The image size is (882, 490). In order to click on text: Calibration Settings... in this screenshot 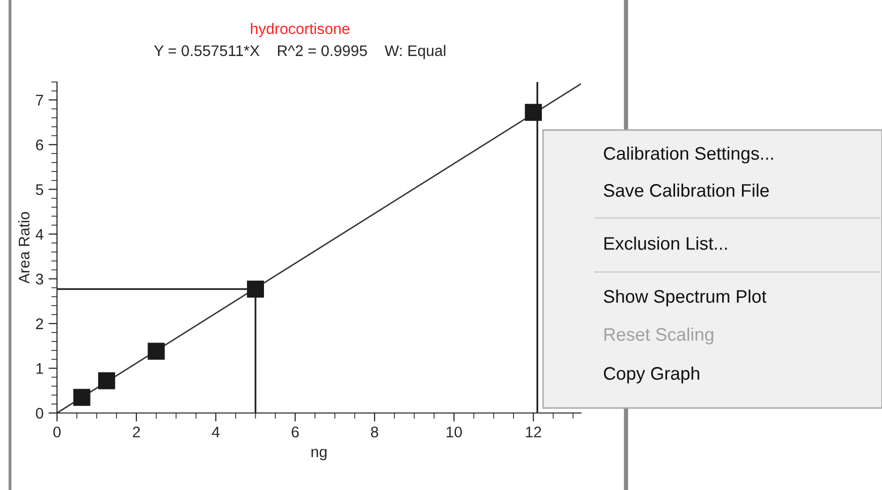, I will do `click(688, 155)`.